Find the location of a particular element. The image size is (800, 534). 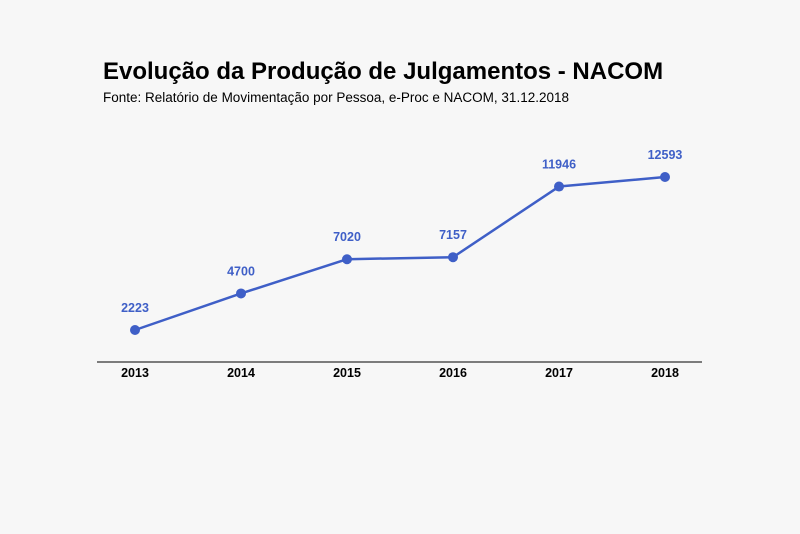

x-tick-label: 2015 is located at coordinates (347, 373).